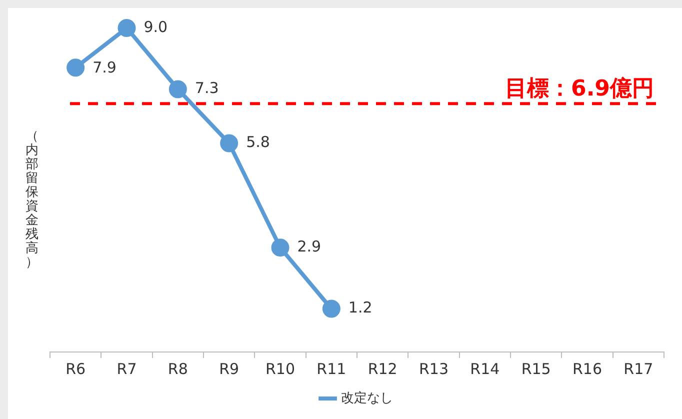 The height and width of the screenshot is (419, 682). Describe the element at coordinates (360, 307) in the screenshot. I see `data-label: 1.2` at that location.